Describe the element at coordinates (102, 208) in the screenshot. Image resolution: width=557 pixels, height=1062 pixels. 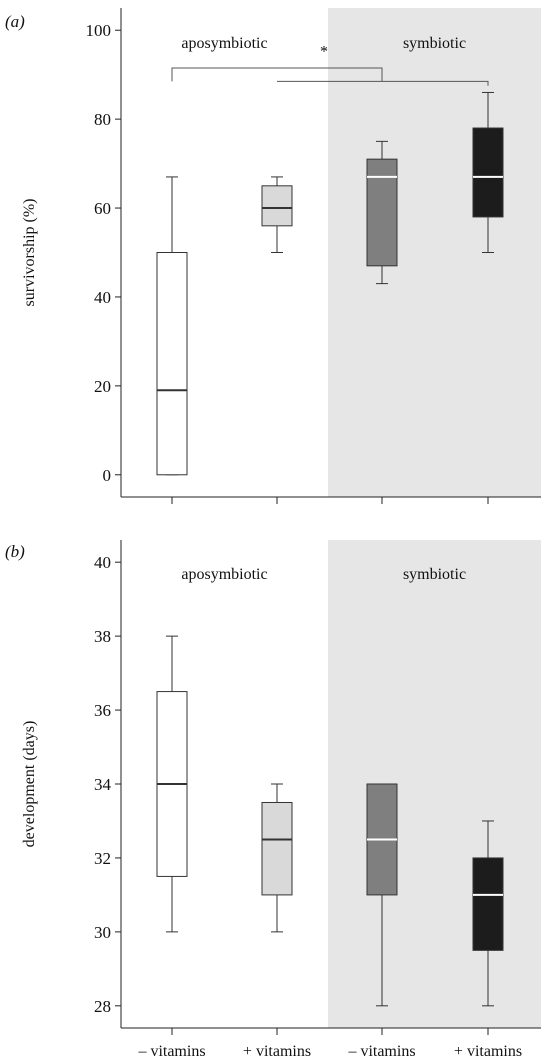
I see `y-tick-label: 60` at that location.